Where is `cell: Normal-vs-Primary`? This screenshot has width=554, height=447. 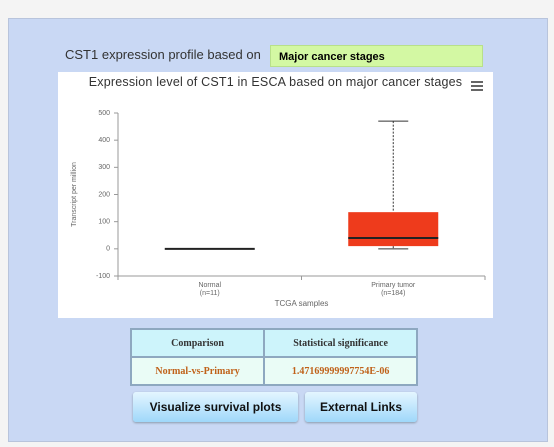 cell: Normal-vs-Primary is located at coordinates (197, 371).